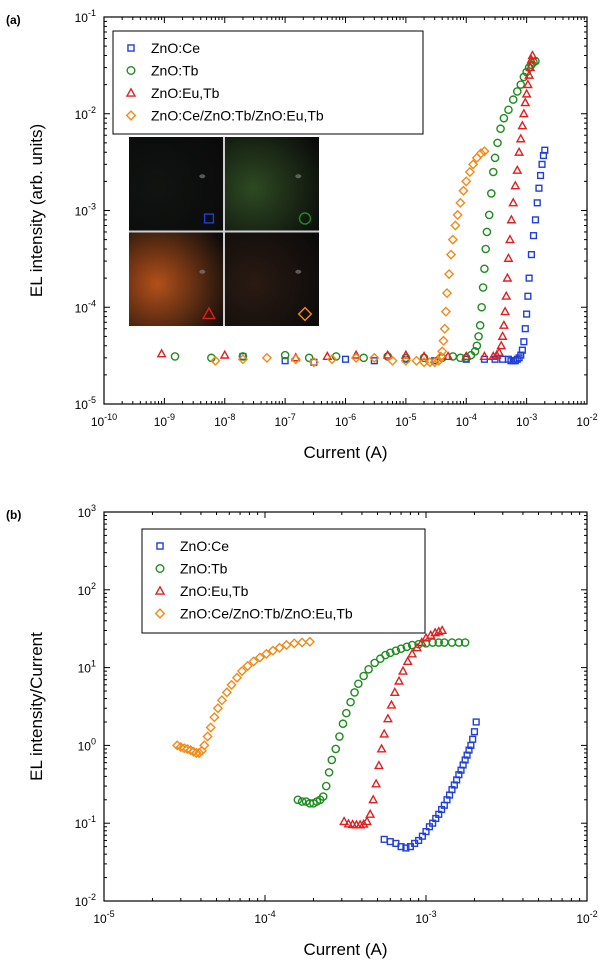 Image resolution: width=603 pixels, height=971 pixels. Describe the element at coordinates (231, 417) in the screenshot. I see `x-tick-label-exp: -8` at that location.